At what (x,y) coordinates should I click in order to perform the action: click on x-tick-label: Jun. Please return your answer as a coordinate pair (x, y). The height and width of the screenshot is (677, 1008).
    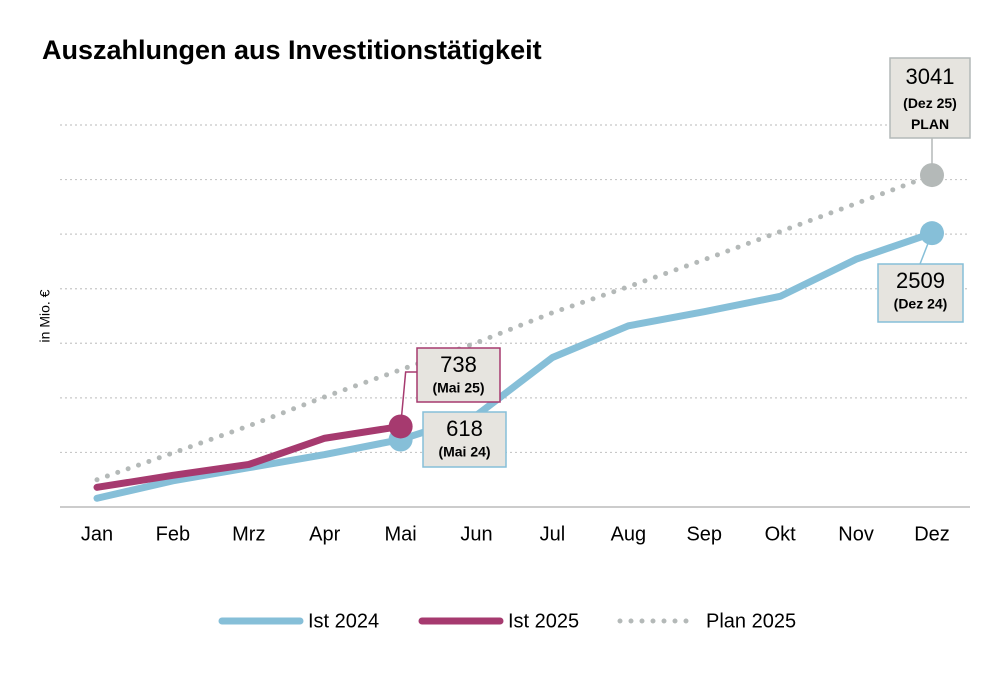
    Looking at the image, I should click on (476, 534).